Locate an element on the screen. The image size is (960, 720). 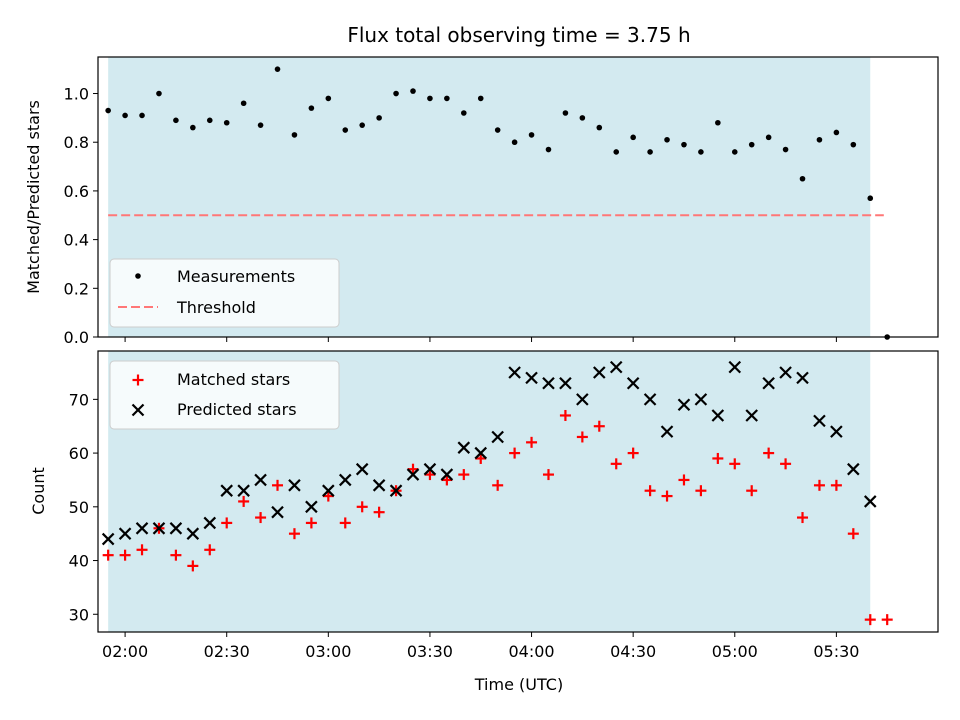
legend-predicted-glyph is located at coordinates (138, 410).